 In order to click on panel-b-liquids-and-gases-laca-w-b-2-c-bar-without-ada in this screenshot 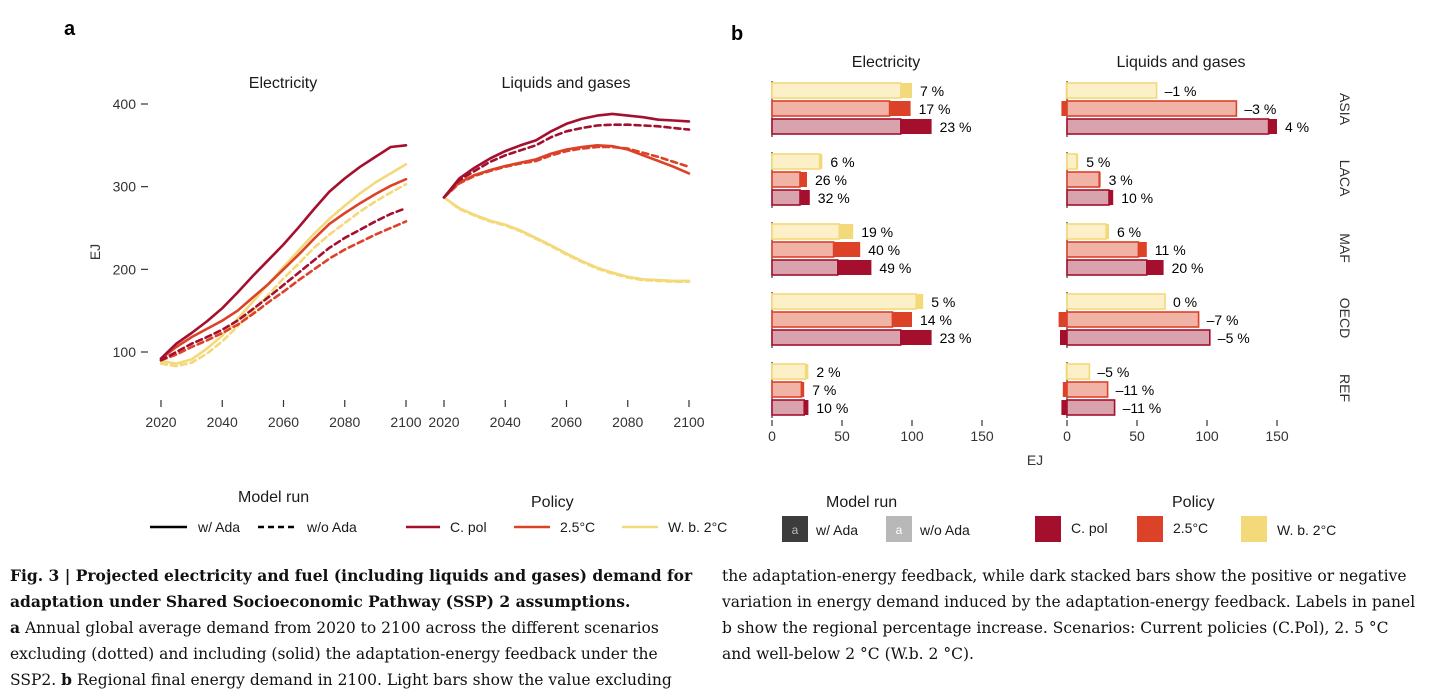, I will do `click(1072, 161)`.